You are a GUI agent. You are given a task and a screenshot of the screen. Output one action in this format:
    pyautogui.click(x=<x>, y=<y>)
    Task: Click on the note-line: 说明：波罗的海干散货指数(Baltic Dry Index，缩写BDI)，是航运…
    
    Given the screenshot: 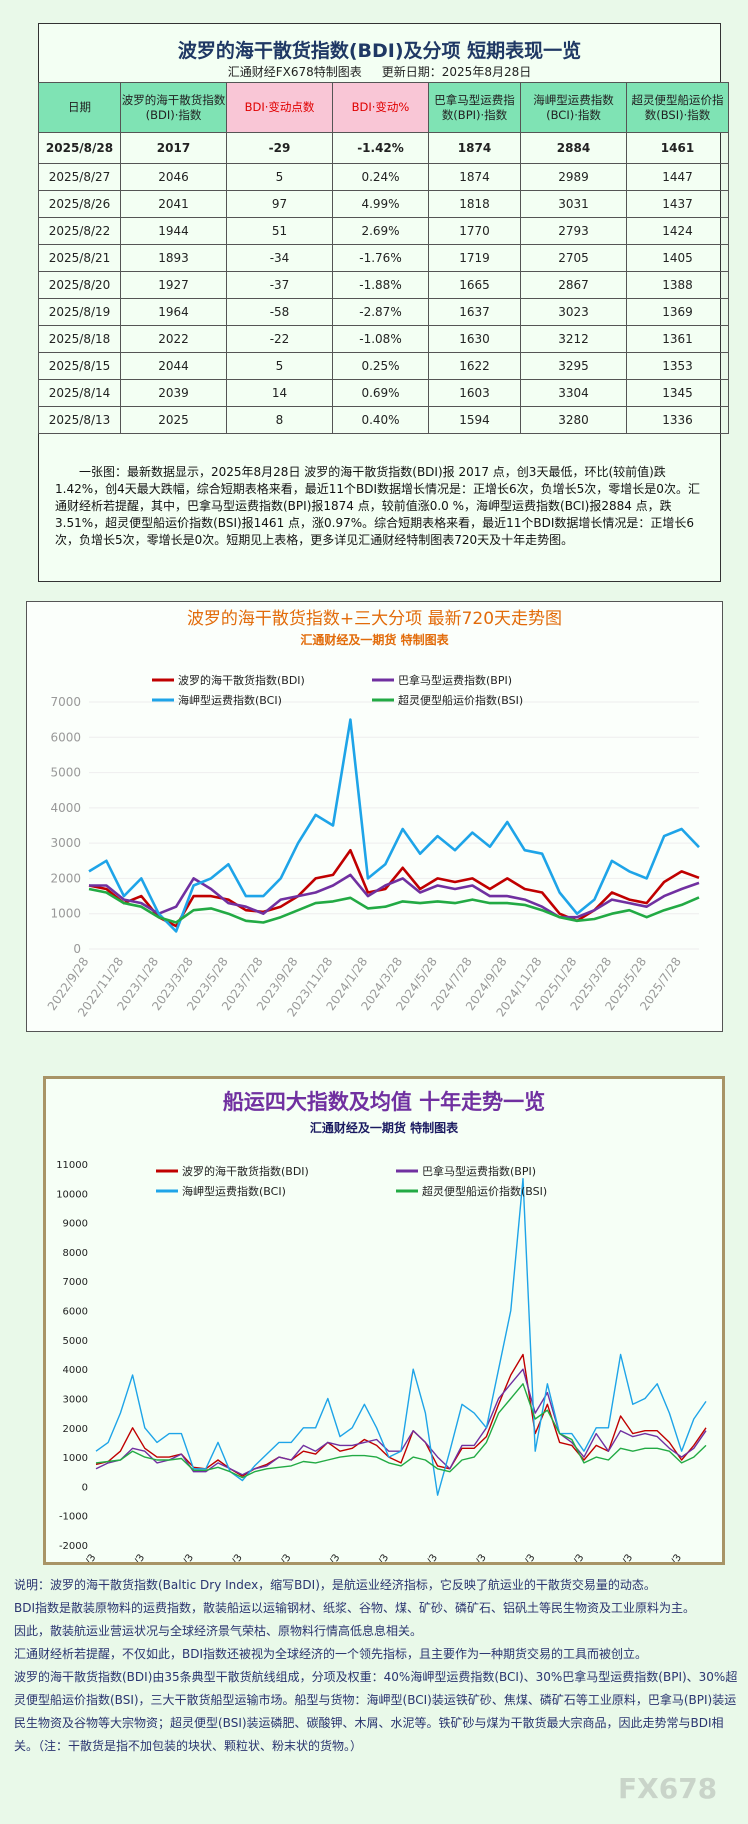 What is the action you would take?
    pyautogui.click(x=335, y=1585)
    